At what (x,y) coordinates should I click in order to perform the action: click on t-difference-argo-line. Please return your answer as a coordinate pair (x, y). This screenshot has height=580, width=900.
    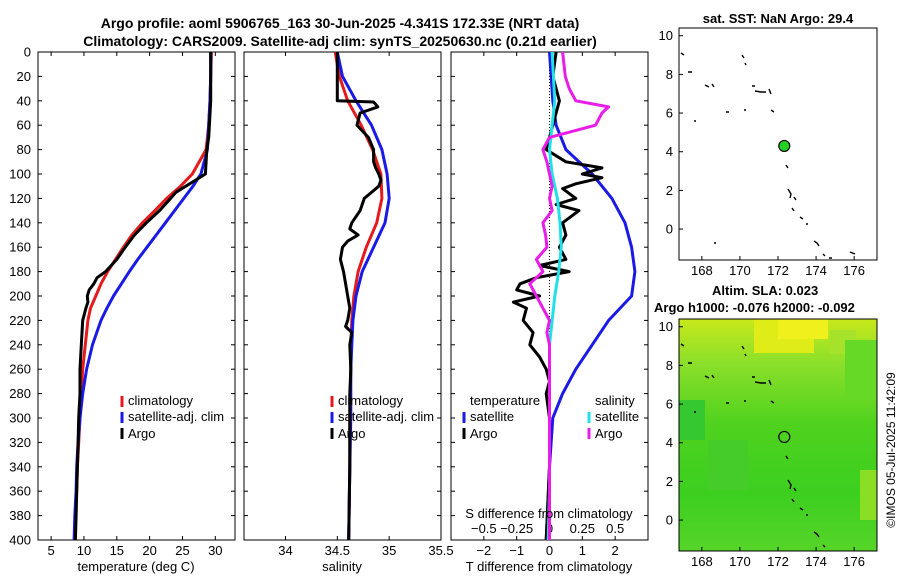
    Looking at the image, I should click on (557, 296).